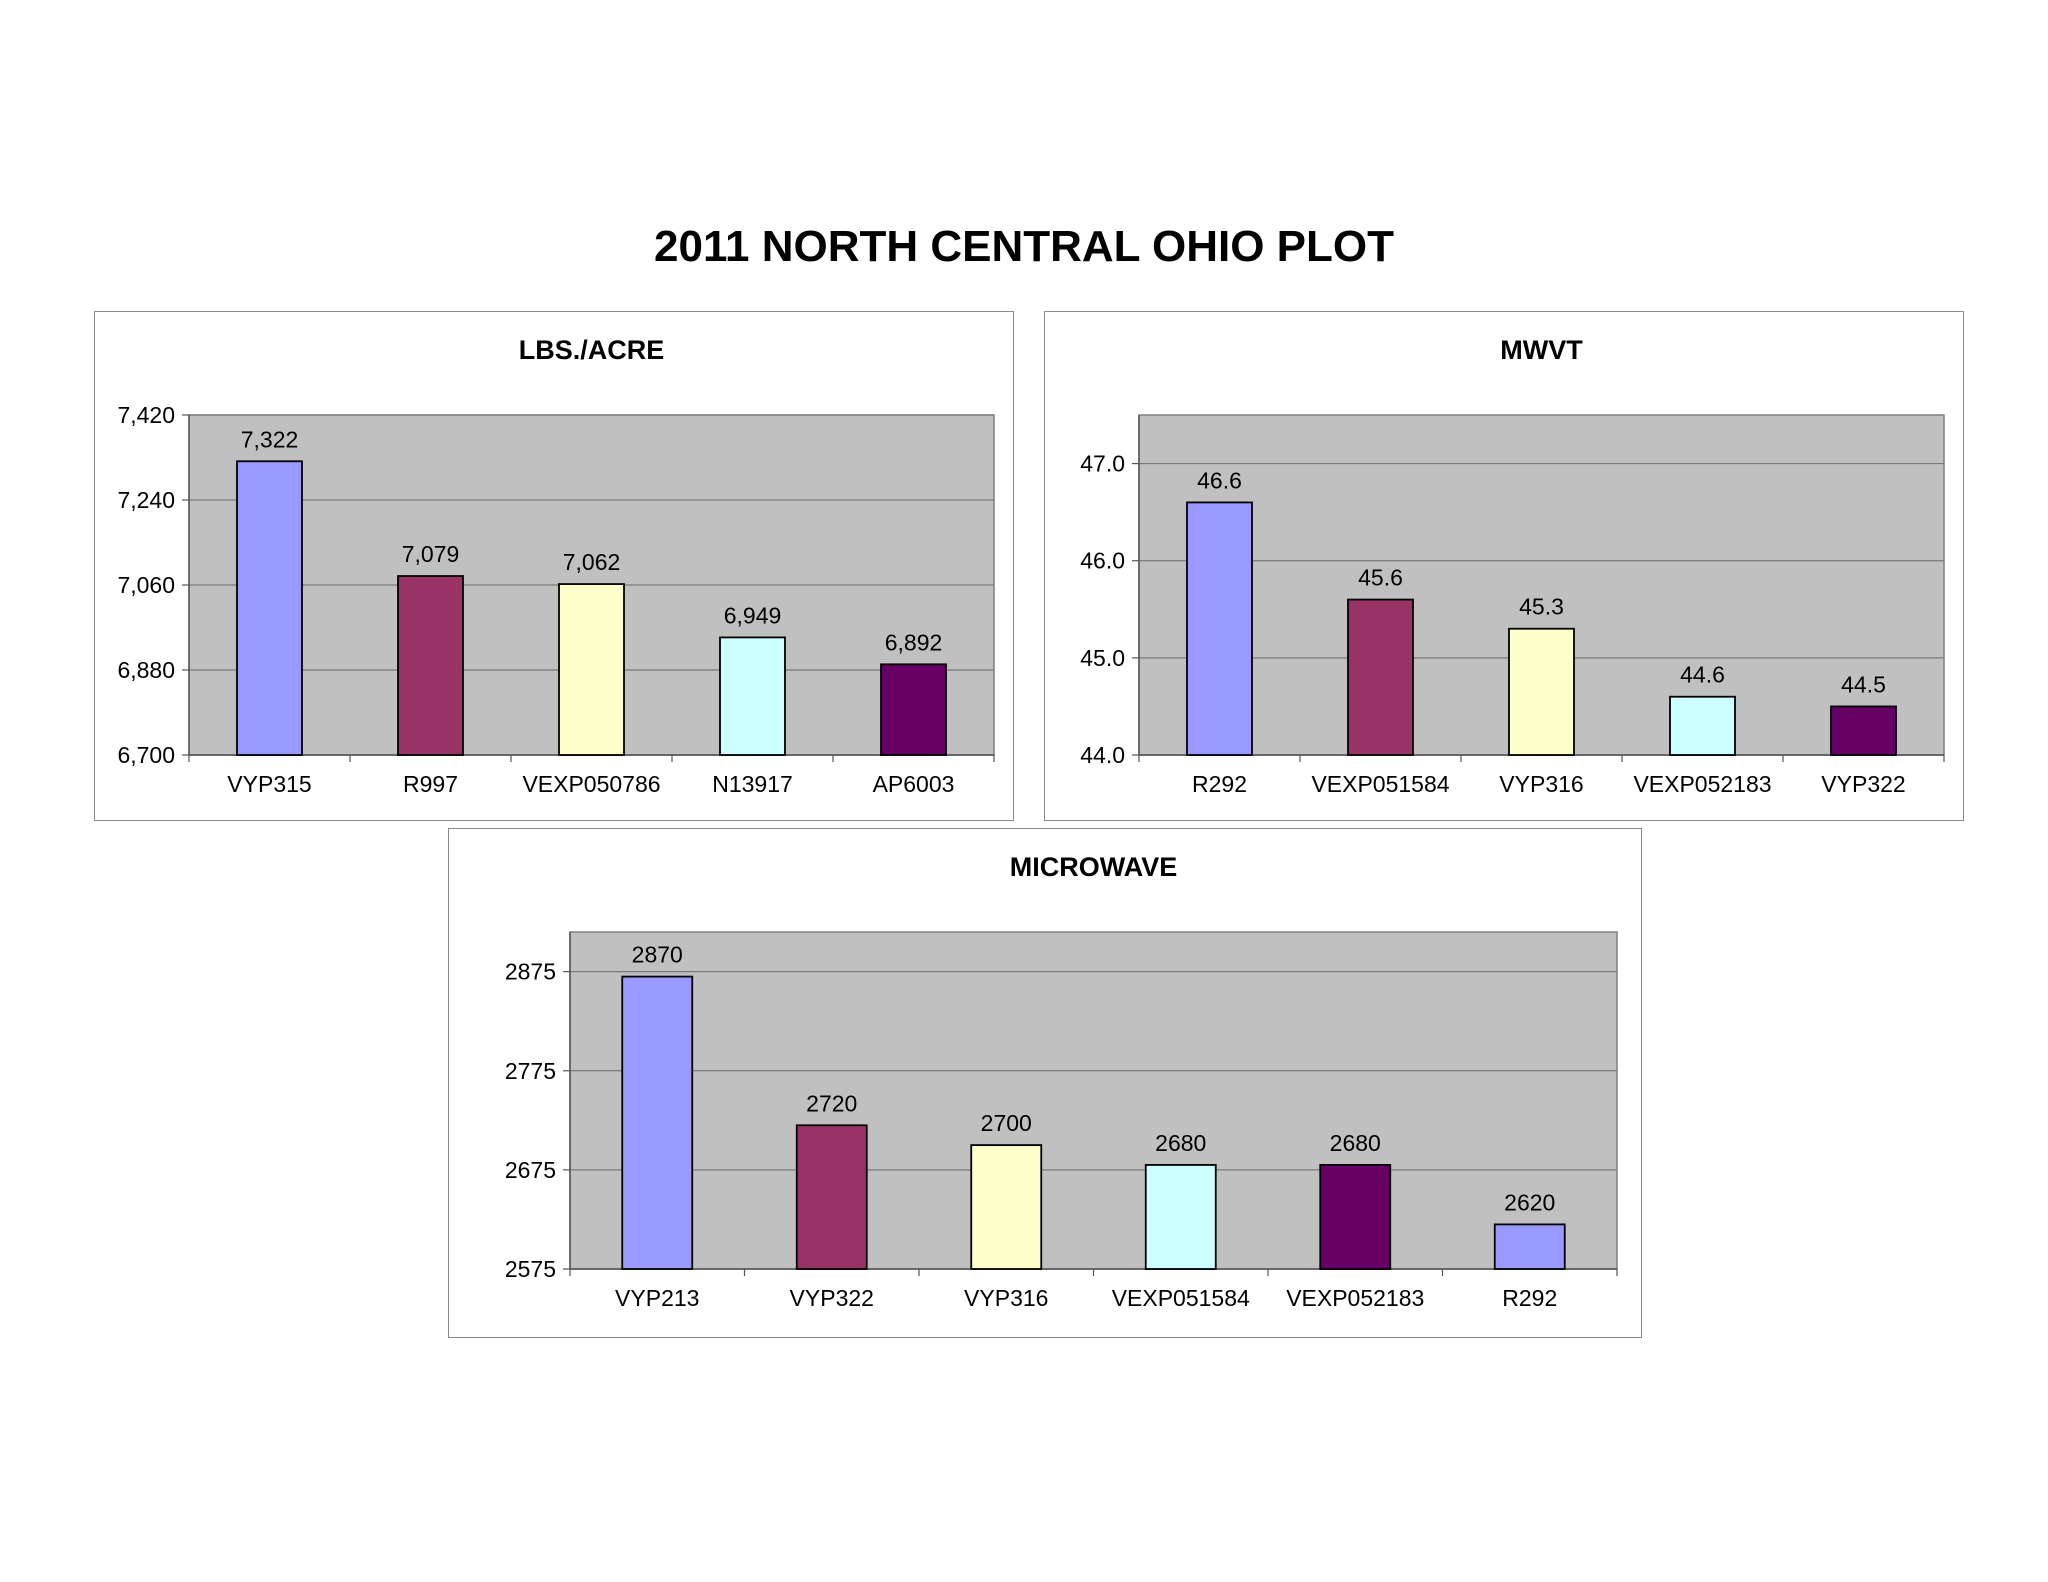 Image resolution: width=2048 pixels, height=1582 pixels. Describe the element at coordinates (1006, 1207) in the screenshot. I see `bar-microwave-vyp316` at that location.